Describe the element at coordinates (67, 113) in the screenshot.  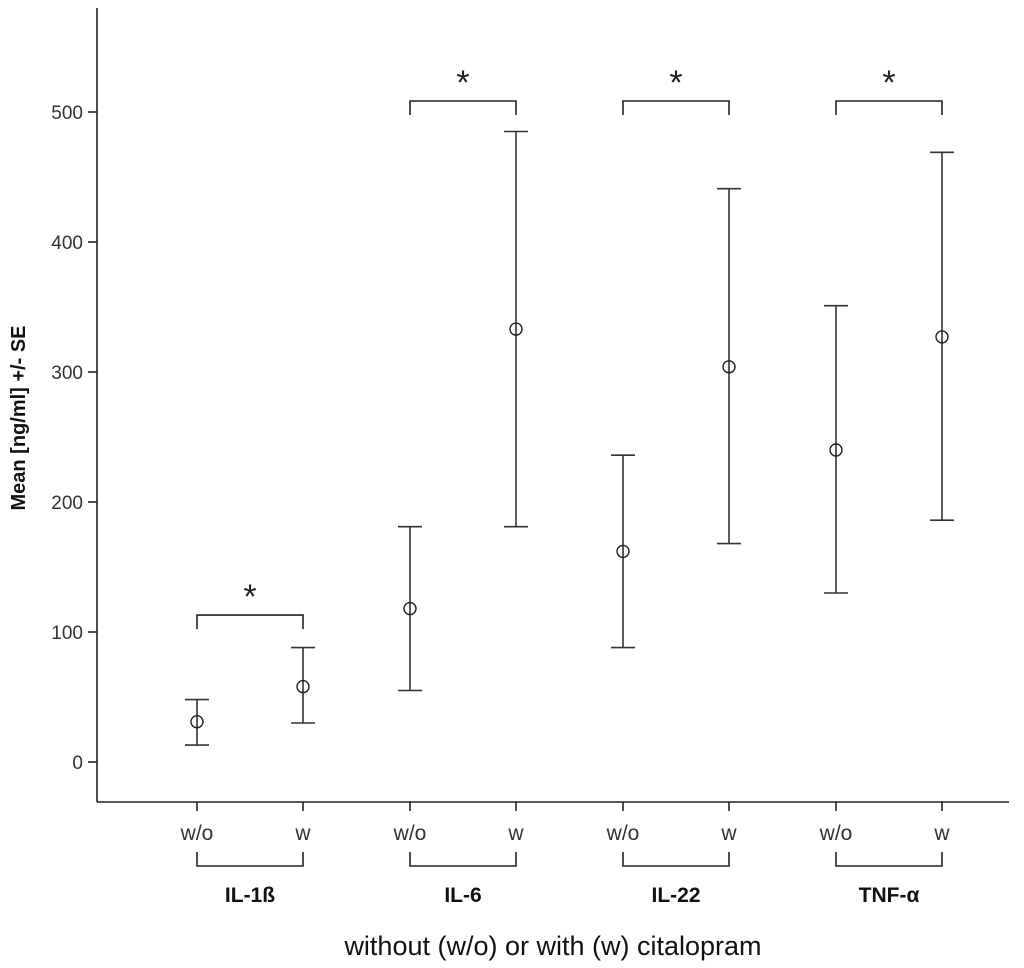
I see `y-tick-label: 500` at that location.